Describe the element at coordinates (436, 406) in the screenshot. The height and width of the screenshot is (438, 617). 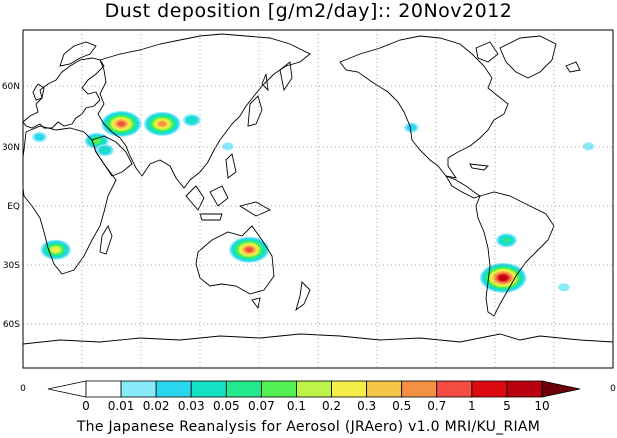
I see `colorbar-label: 0.7` at that location.